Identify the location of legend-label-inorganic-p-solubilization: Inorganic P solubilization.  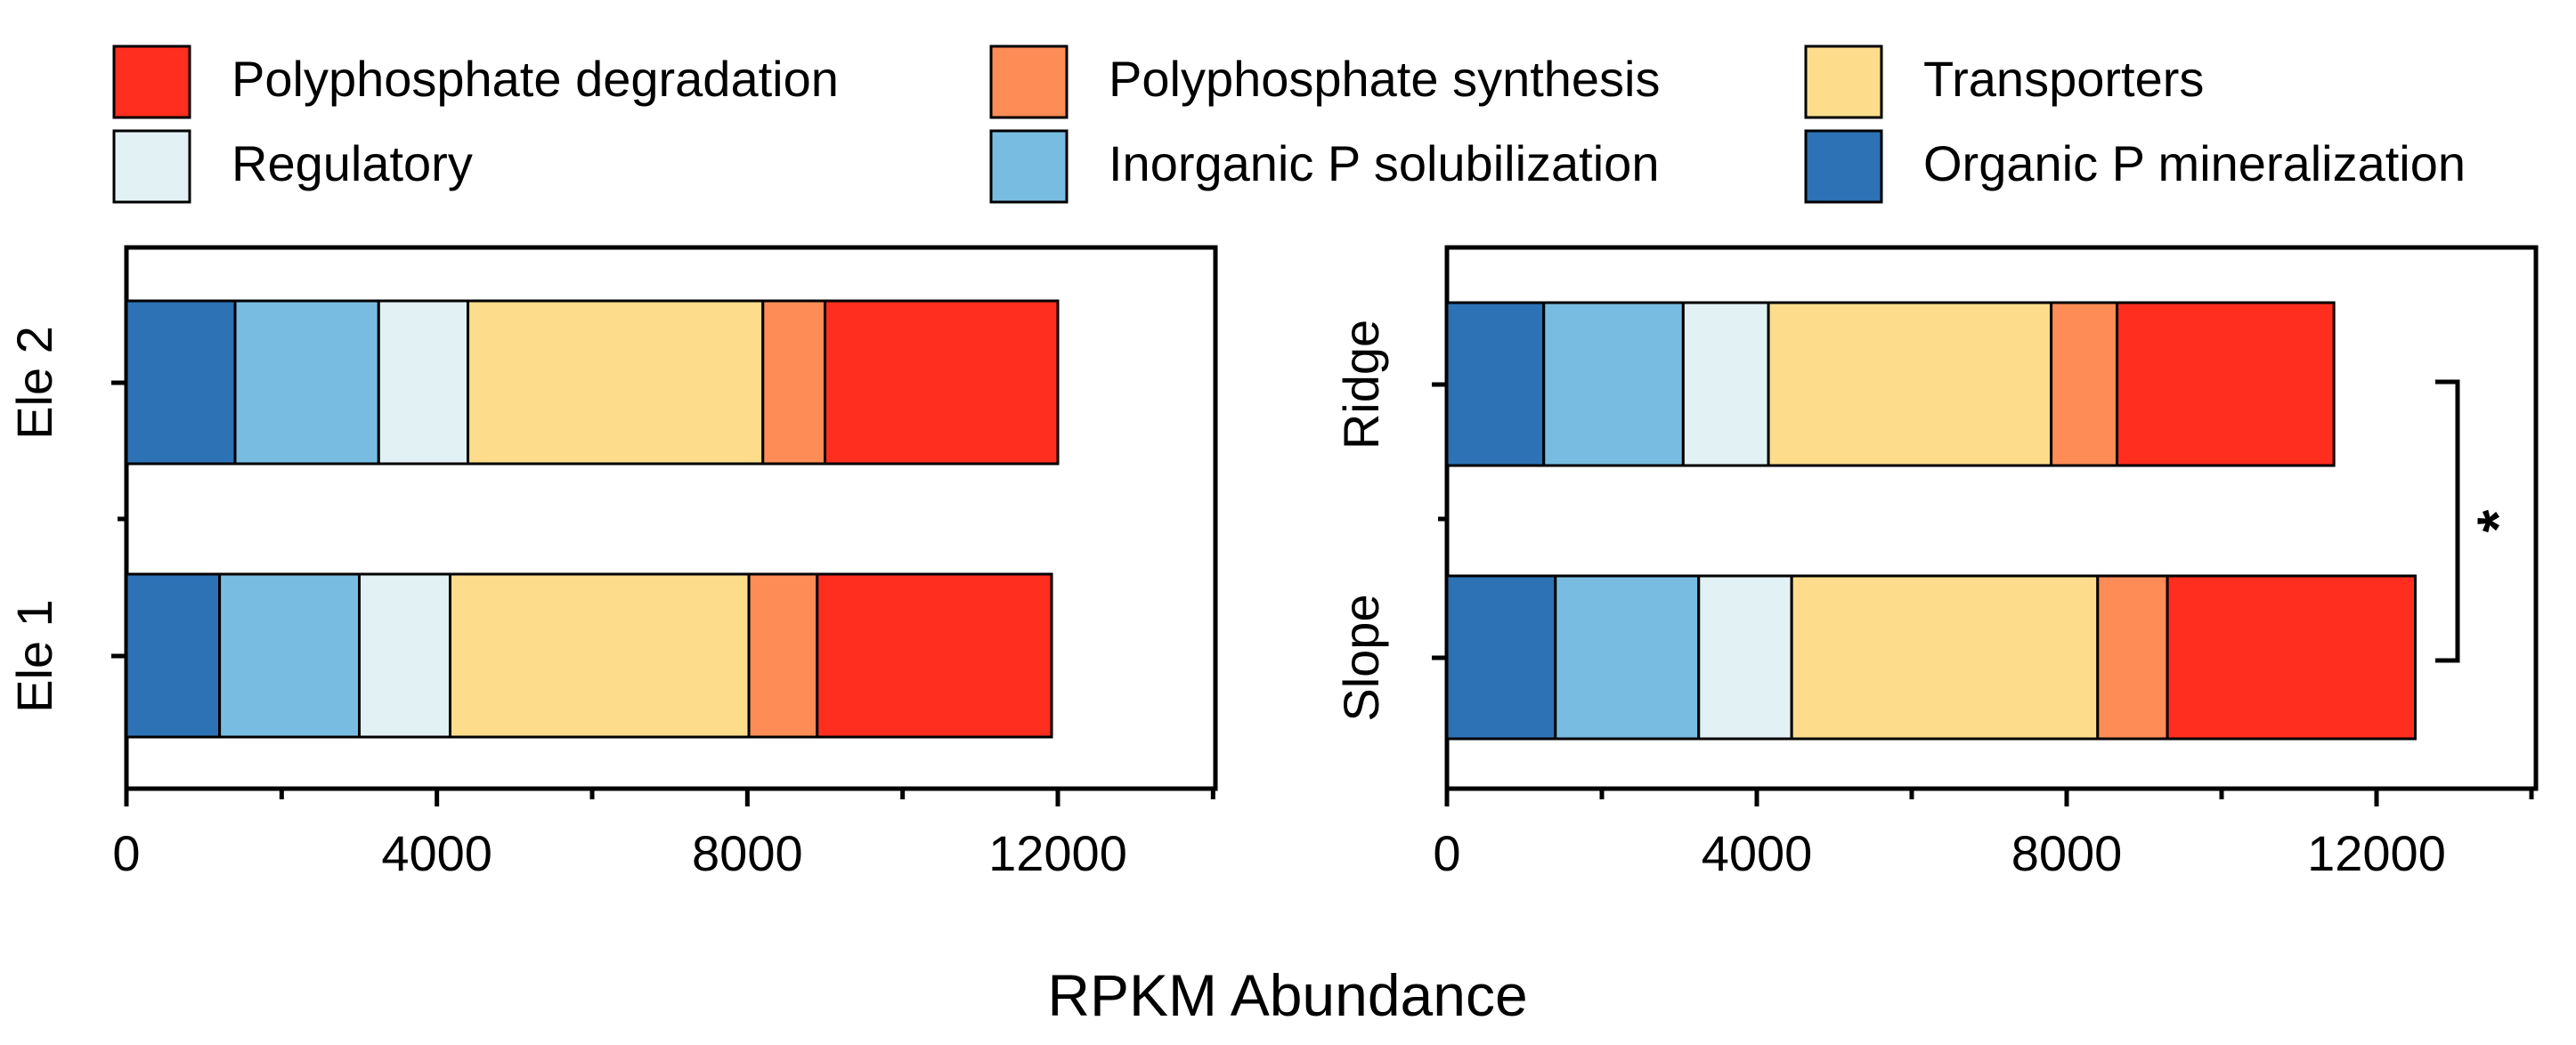
(1384, 163).